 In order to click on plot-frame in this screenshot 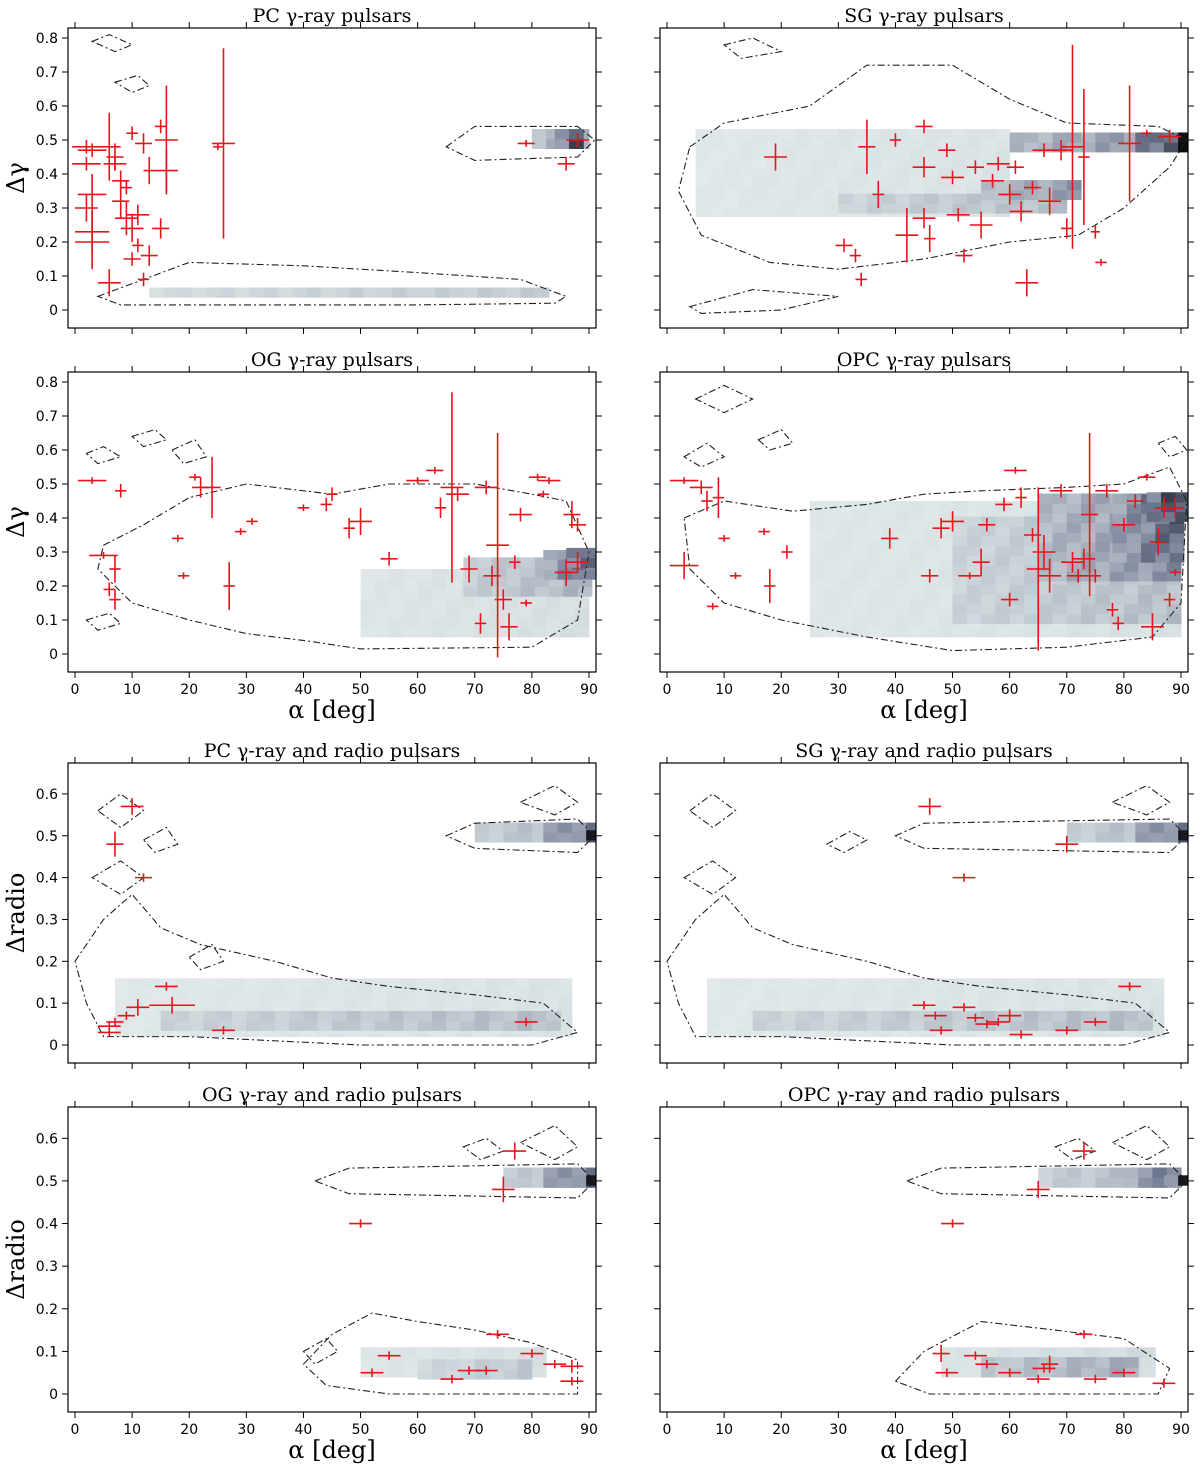, I will do `click(332, 1259)`.